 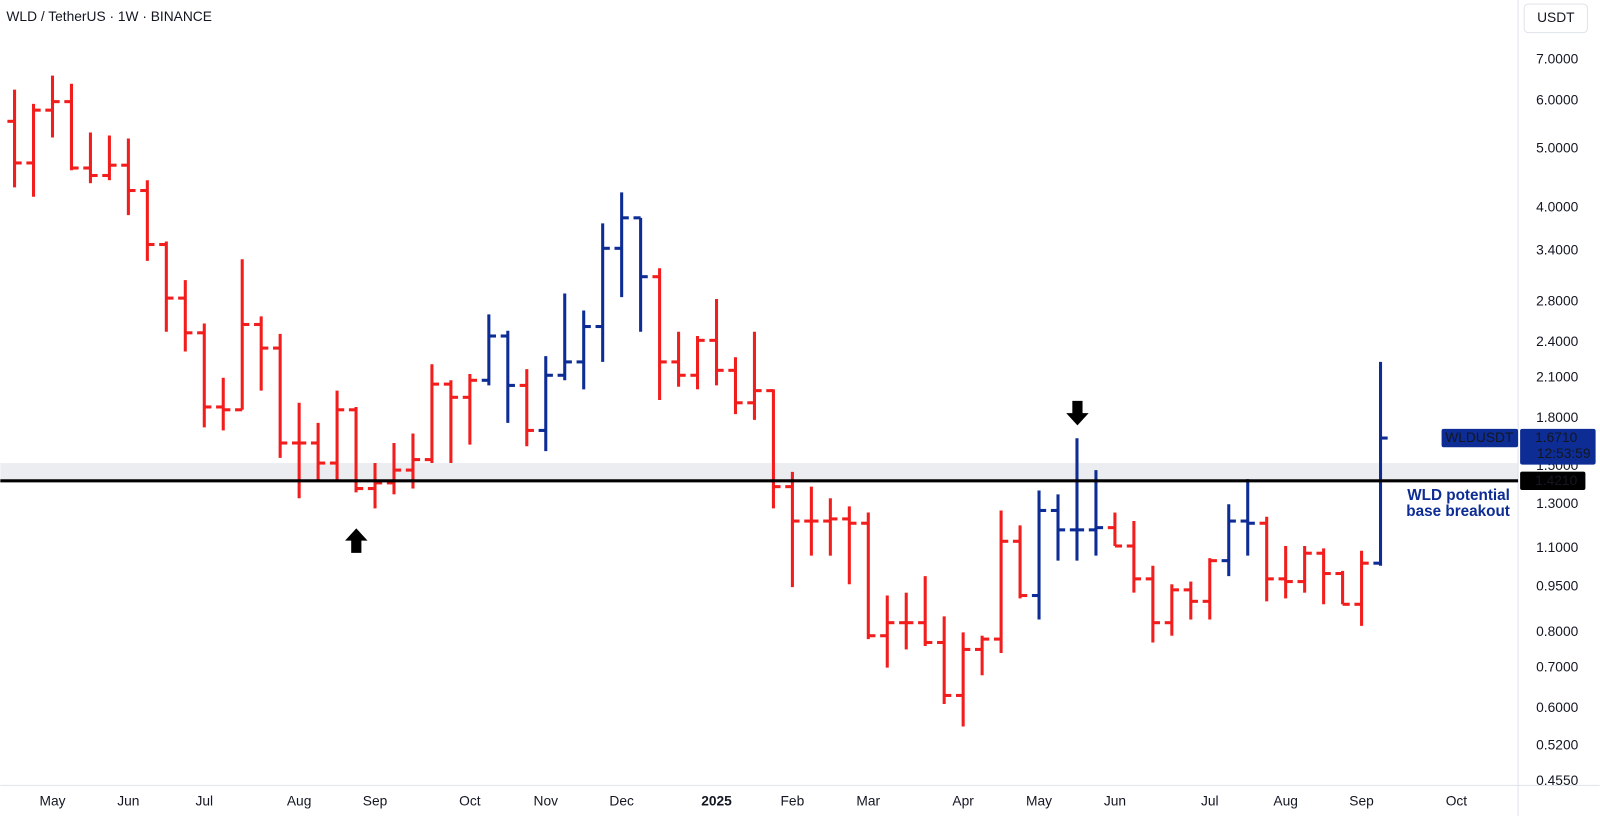 What do you see at coordinates (1557, 586) in the screenshot?
I see `y-tick-label: 0.9500` at bounding box center [1557, 586].